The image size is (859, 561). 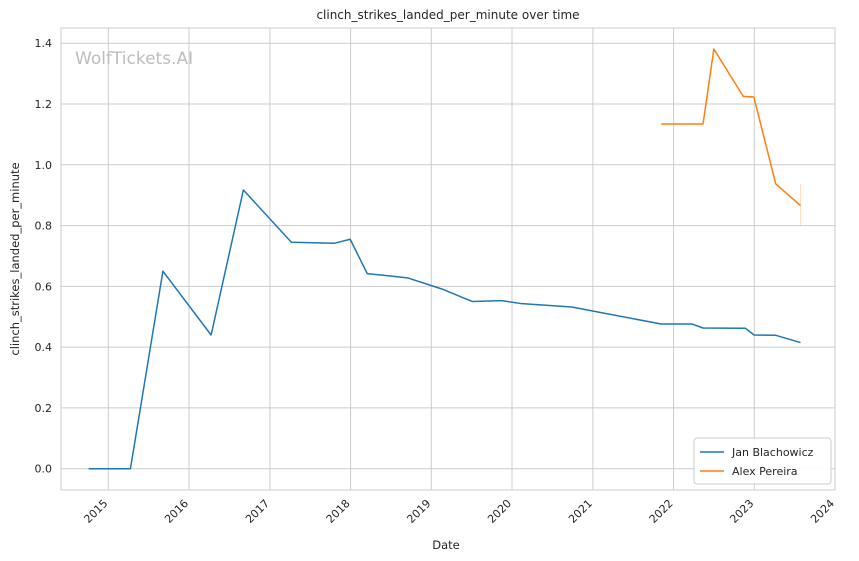 I want to click on y-tick-label: 1.2, so click(x=44, y=104).